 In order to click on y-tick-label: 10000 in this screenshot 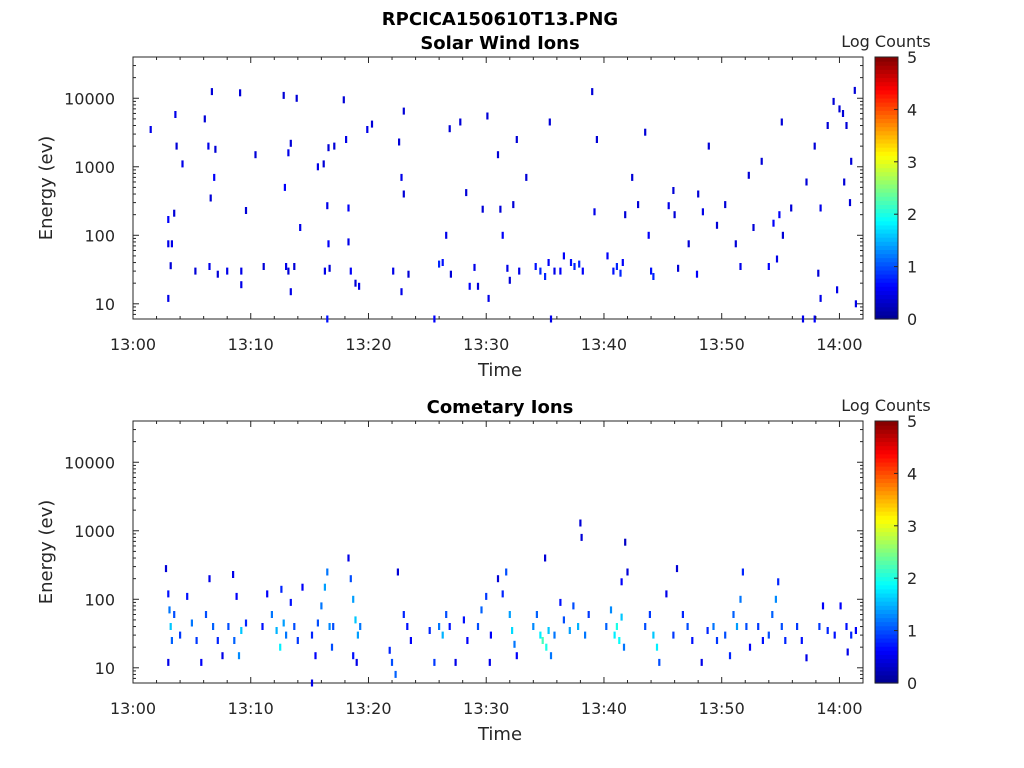, I will do `click(89, 462)`.